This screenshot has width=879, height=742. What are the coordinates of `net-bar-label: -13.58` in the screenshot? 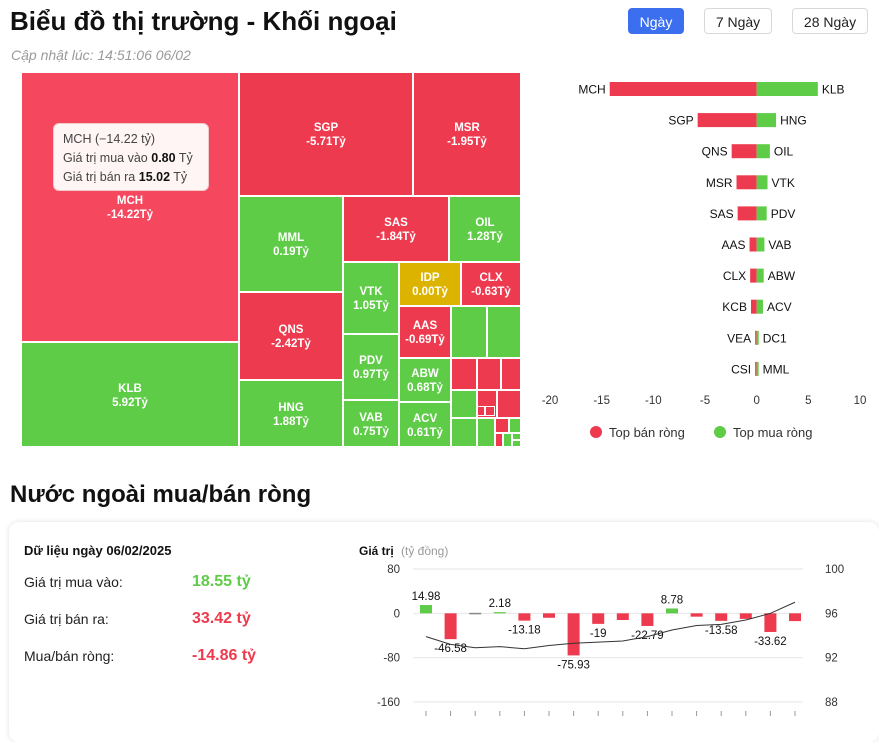 It's located at (721, 631).